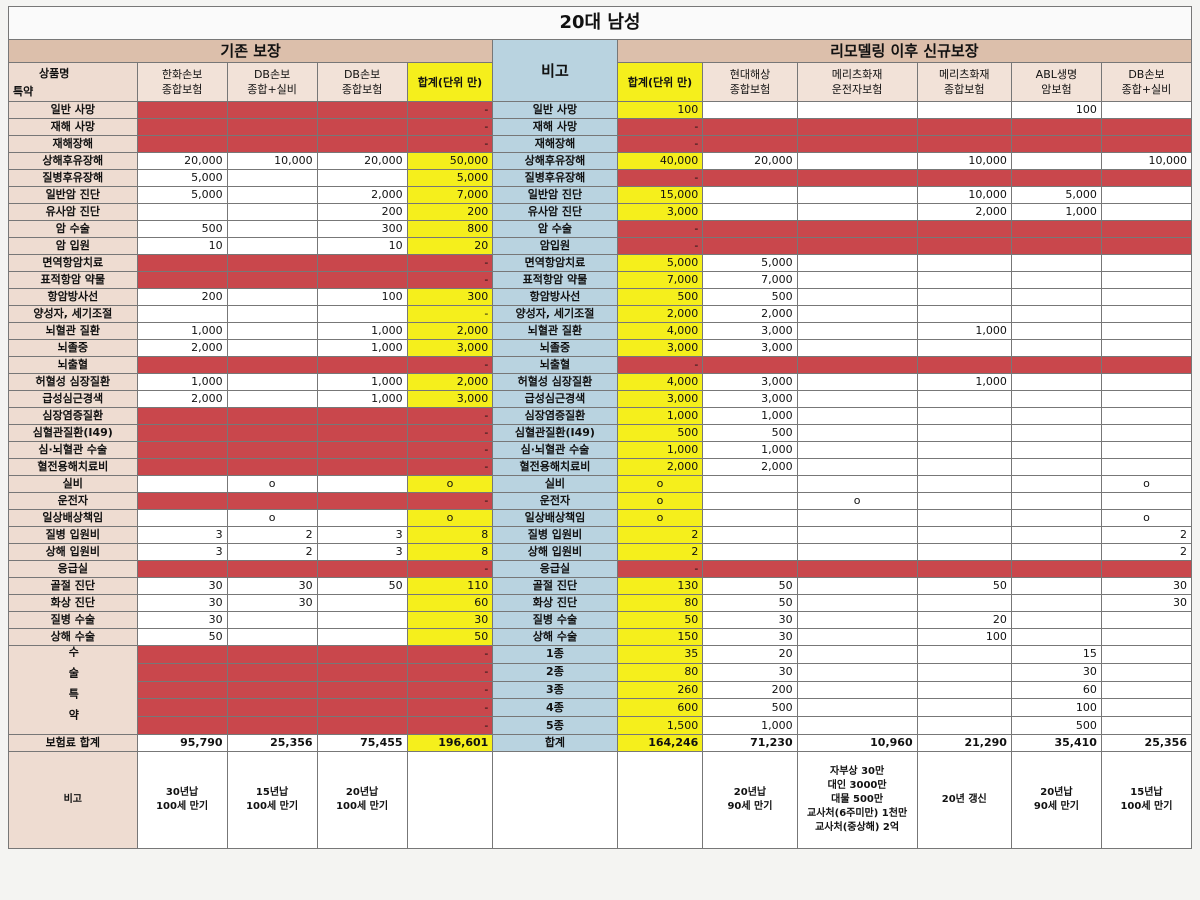  What do you see at coordinates (555, 127) in the screenshot?
I see `mid-label: 재해 사망` at bounding box center [555, 127].